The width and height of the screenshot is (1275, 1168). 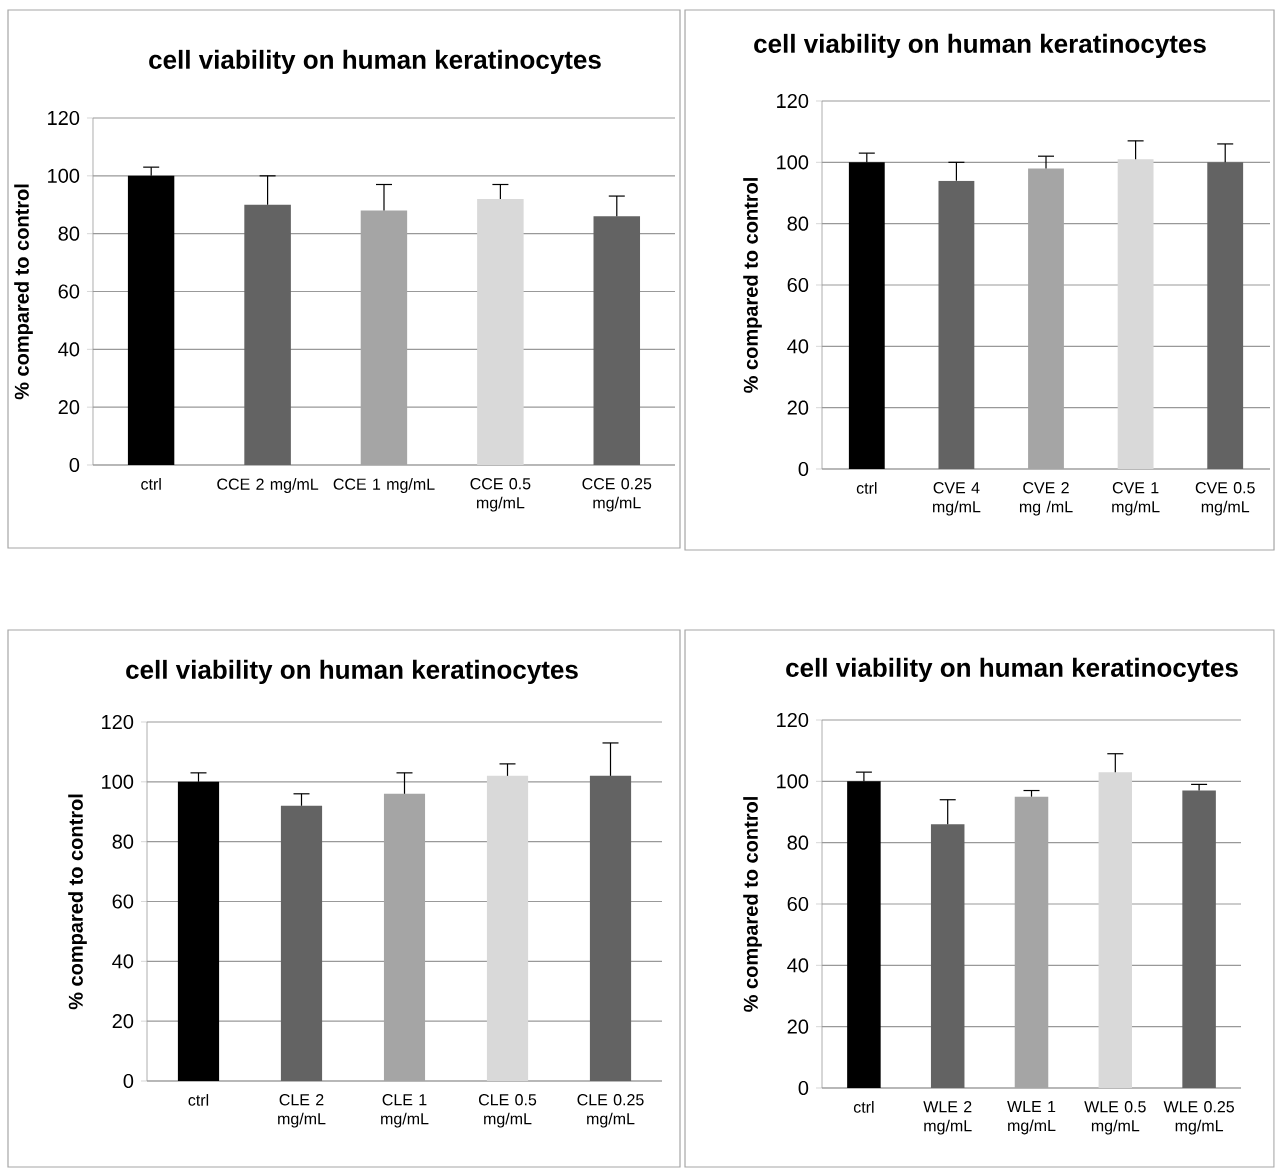 I want to click on x-tick-label: CCE 0.25 mg/mL, so click(x=617, y=495).